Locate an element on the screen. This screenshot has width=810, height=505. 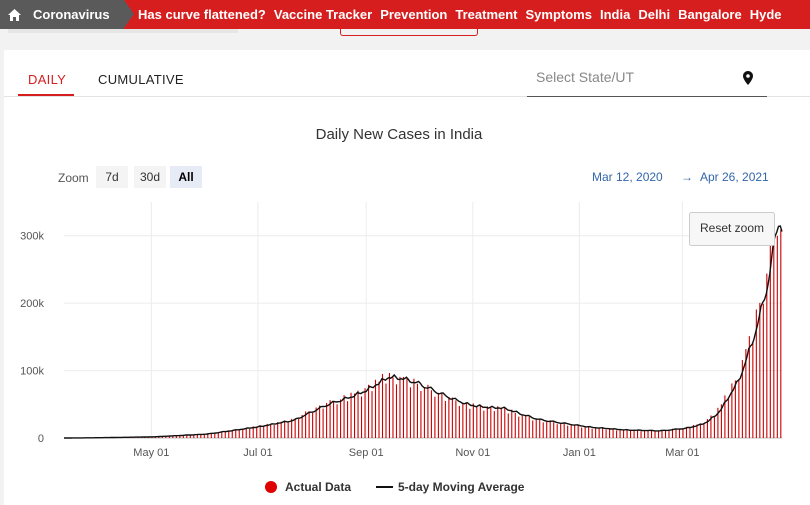
date-range-from: Mar 12, 2020 is located at coordinates (627, 177).